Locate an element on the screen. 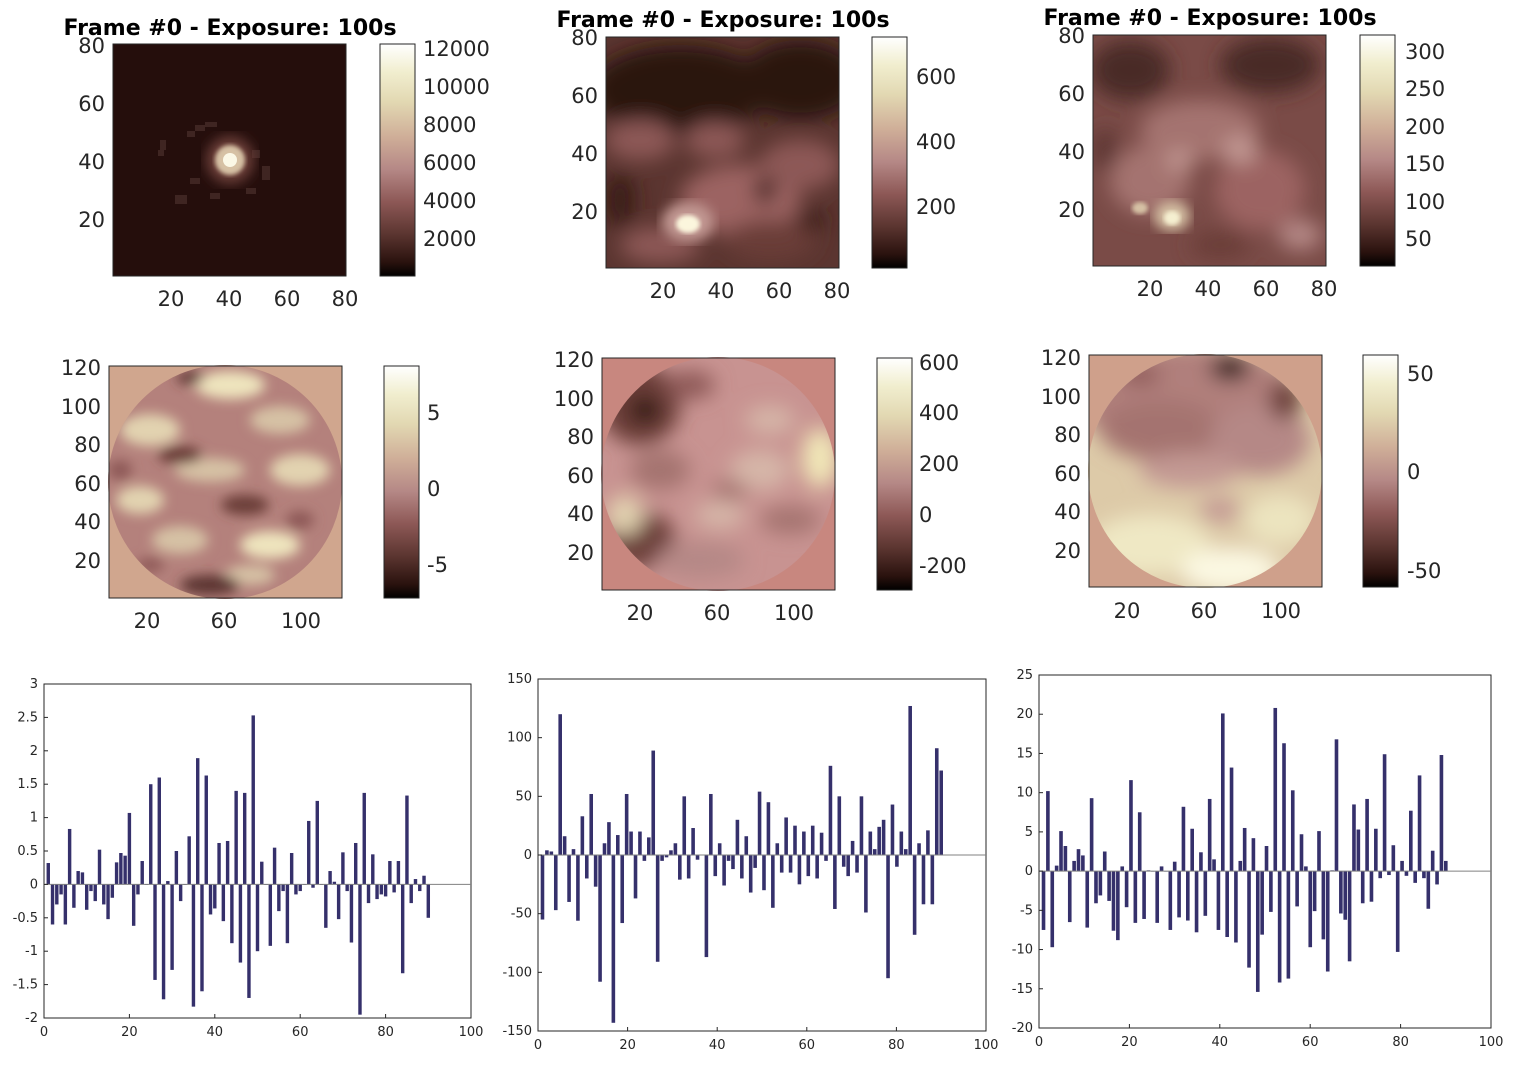 The width and height of the screenshot is (1522, 1085). ytick: 60 is located at coordinates (87, 484).